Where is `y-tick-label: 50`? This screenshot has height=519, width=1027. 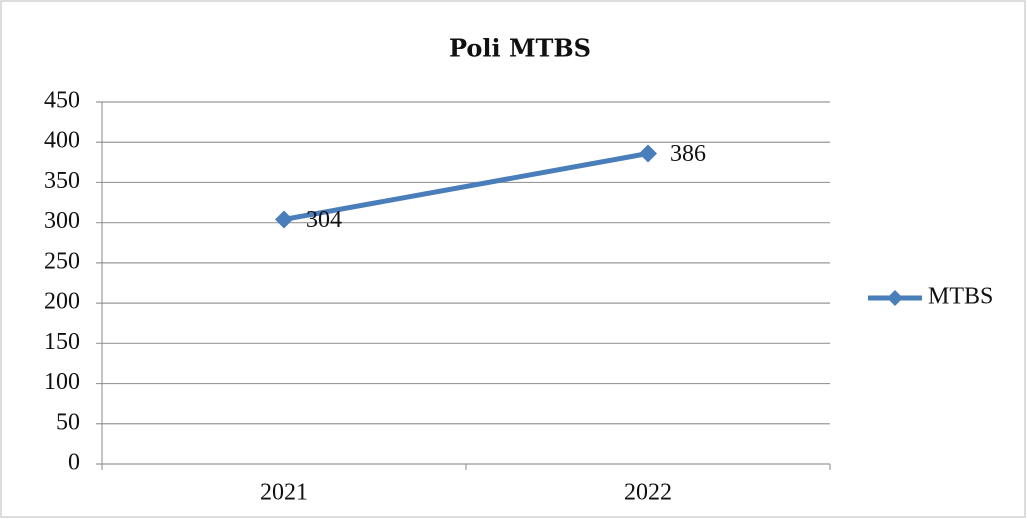
y-tick-label: 50 is located at coordinates (68, 422).